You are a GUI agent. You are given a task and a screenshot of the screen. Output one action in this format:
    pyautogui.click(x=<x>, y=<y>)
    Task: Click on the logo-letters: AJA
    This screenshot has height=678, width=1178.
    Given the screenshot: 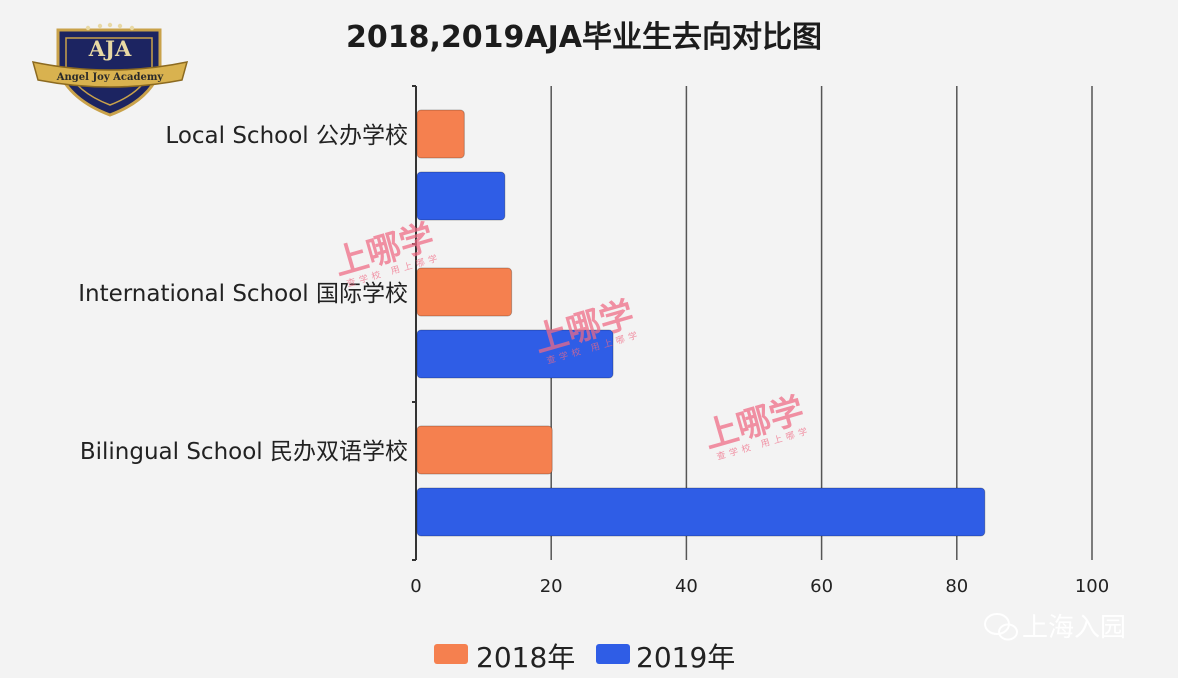 What is the action you would take?
    pyautogui.click(x=110, y=48)
    